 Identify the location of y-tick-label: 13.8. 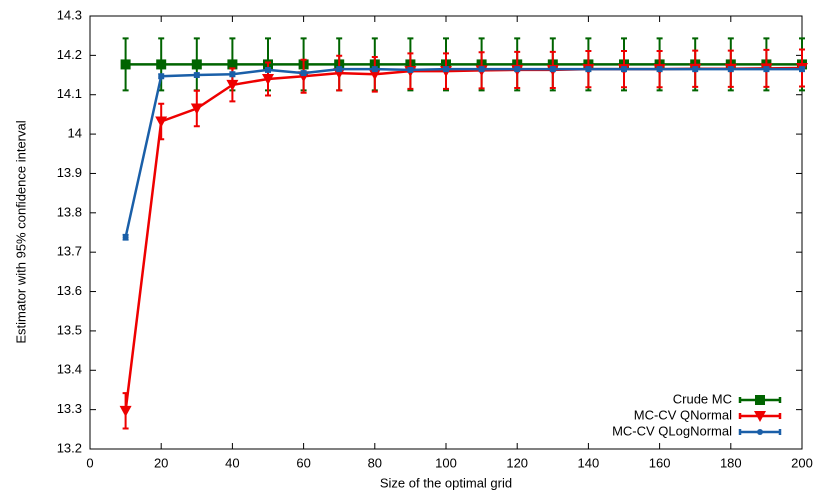
(69, 211).